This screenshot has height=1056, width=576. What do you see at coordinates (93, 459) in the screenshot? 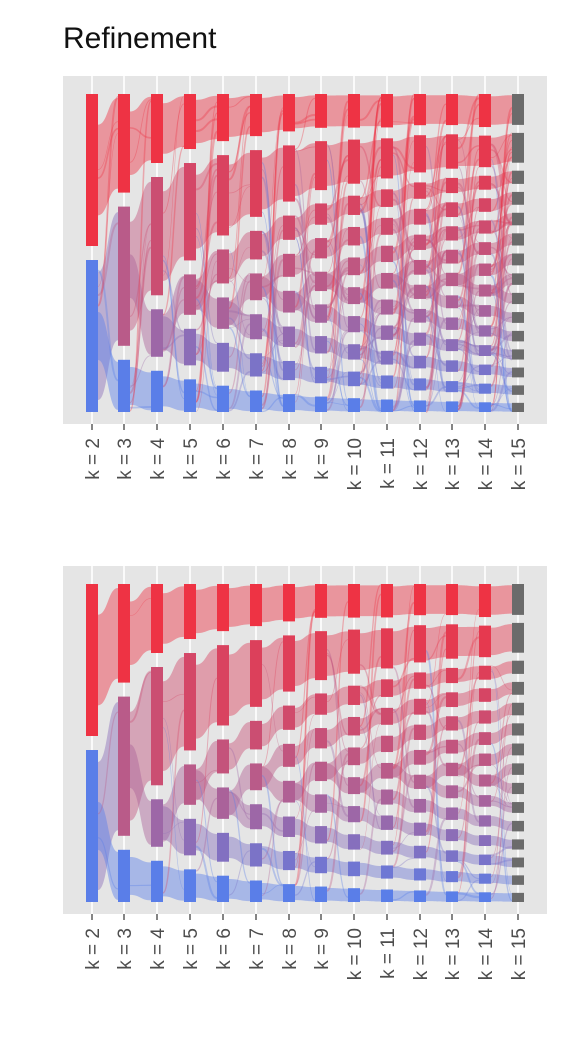
I see `x-tick-label: k = 2` at bounding box center [93, 459].